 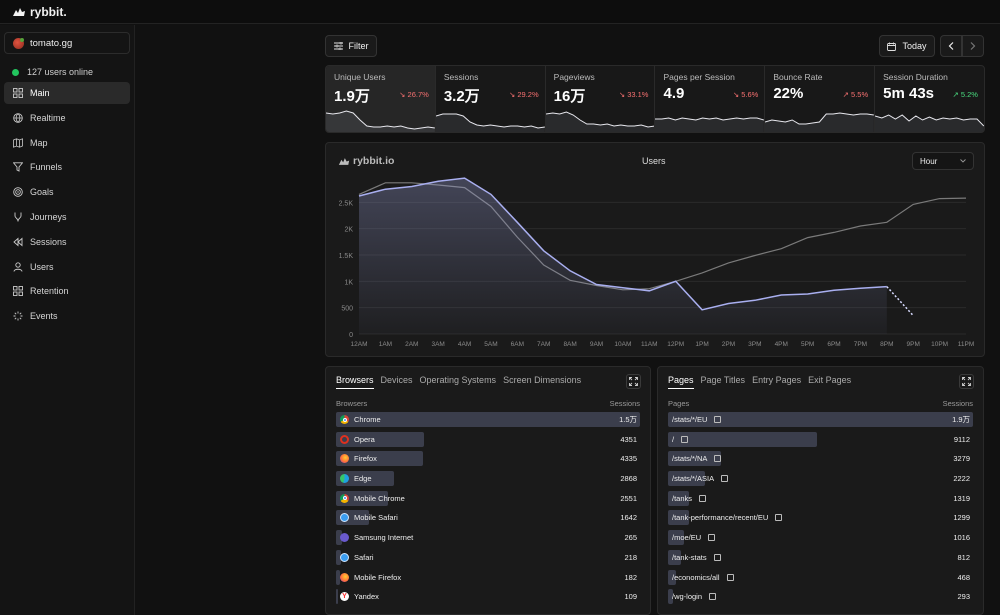 I want to click on stat-sessions: Sessions 3.2万 ↘ 29.2%, so click(x=490, y=99).